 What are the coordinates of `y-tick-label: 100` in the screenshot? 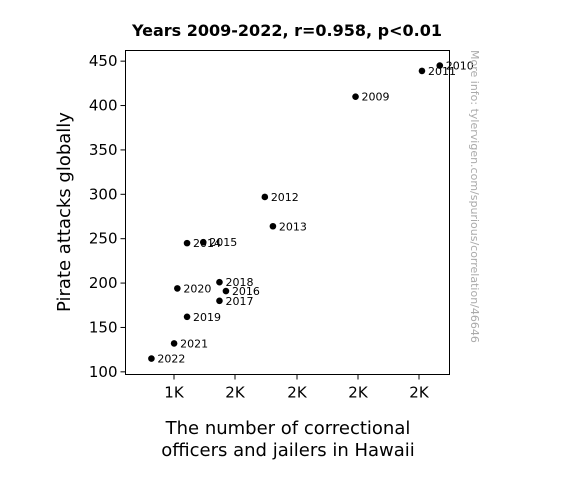 It's located at (103, 372).